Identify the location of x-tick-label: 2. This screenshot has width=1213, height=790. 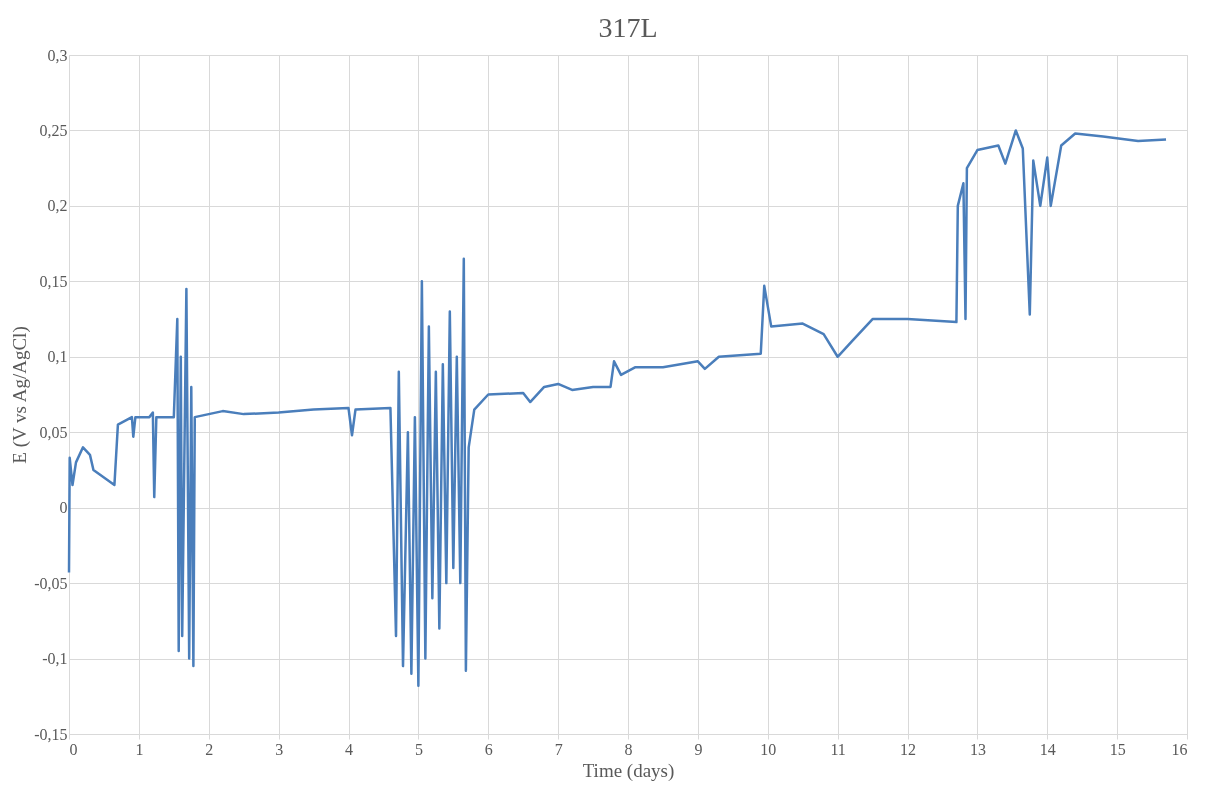
(209, 749).